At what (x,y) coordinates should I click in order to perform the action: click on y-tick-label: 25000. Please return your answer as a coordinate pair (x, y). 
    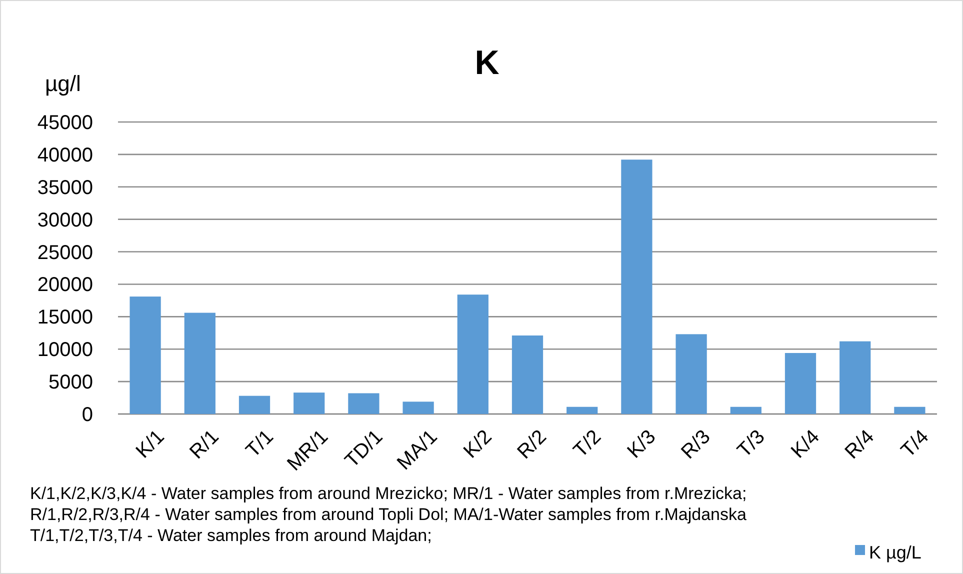
    Looking at the image, I should click on (65, 253).